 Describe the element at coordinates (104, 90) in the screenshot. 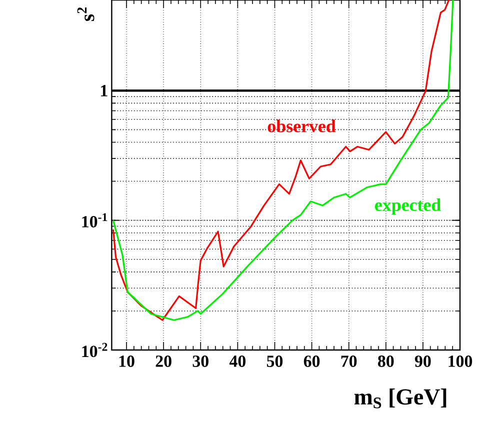

I see `y-tick-label: 1` at that location.